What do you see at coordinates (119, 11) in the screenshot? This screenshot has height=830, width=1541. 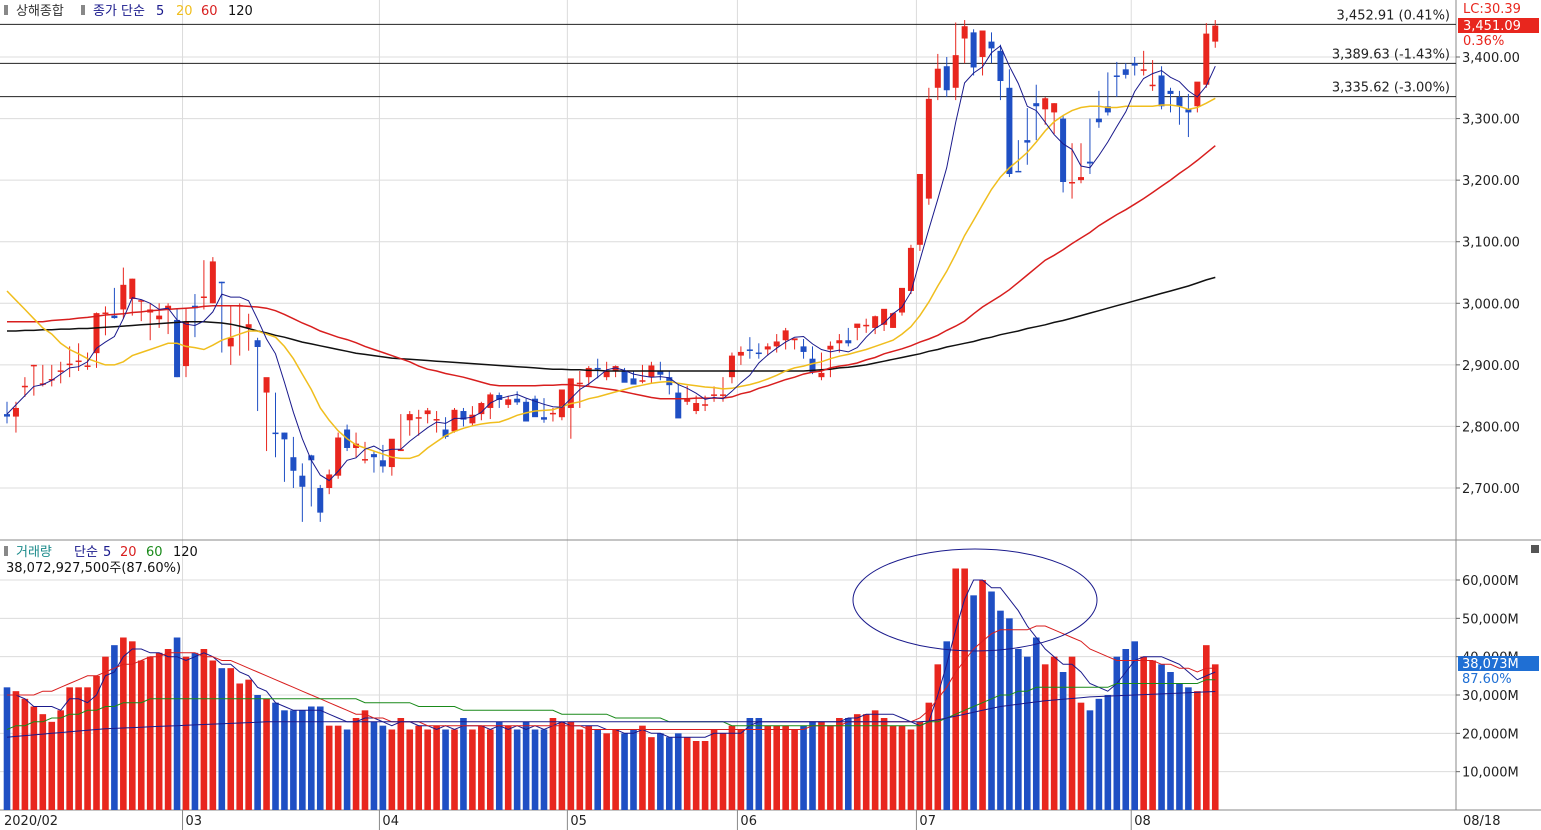 I see `legend-ma-prefix: 종가 단순` at bounding box center [119, 11].